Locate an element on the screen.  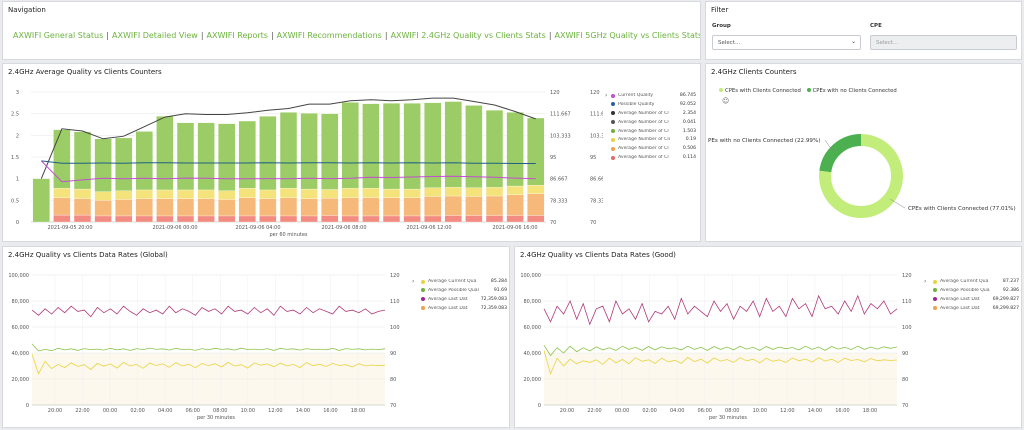
legend-item: Possible Quality 92.052 is located at coordinates (654, 106).